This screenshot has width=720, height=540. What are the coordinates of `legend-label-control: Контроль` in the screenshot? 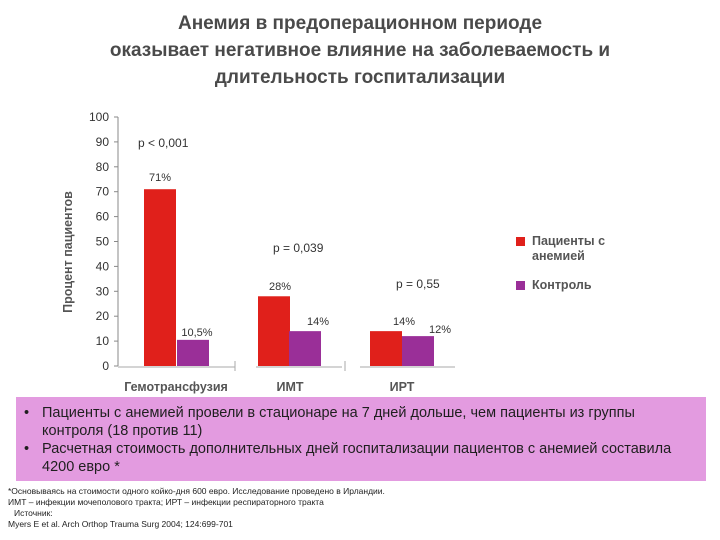 It's located at (562, 285).